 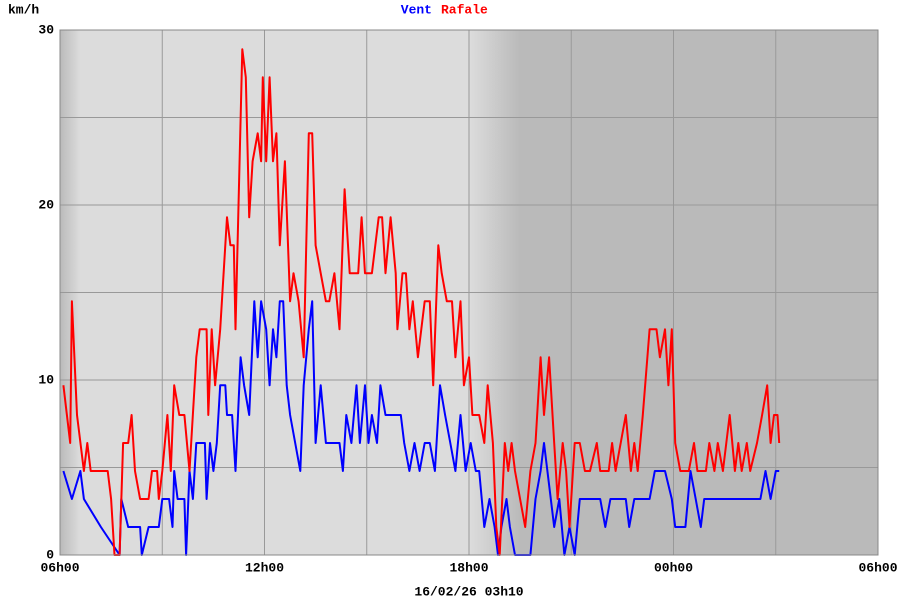 I want to click on y-axis-label: km/h, so click(x=23, y=9).